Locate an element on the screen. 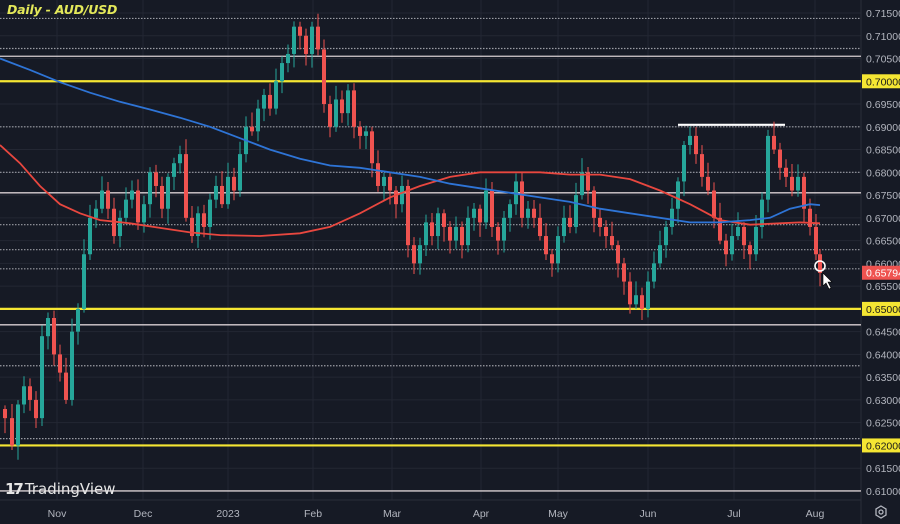 Image resolution: width=900 pixels, height=524 pixels. chart-title: Daily - AUD/USD is located at coordinates (62, 9).